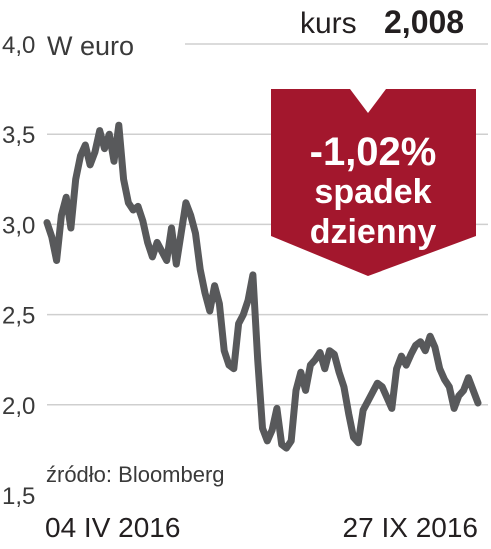 This screenshot has height=549, width=491. Describe the element at coordinates (424, 22) in the screenshot. I see `price-value: 2,008` at that location.